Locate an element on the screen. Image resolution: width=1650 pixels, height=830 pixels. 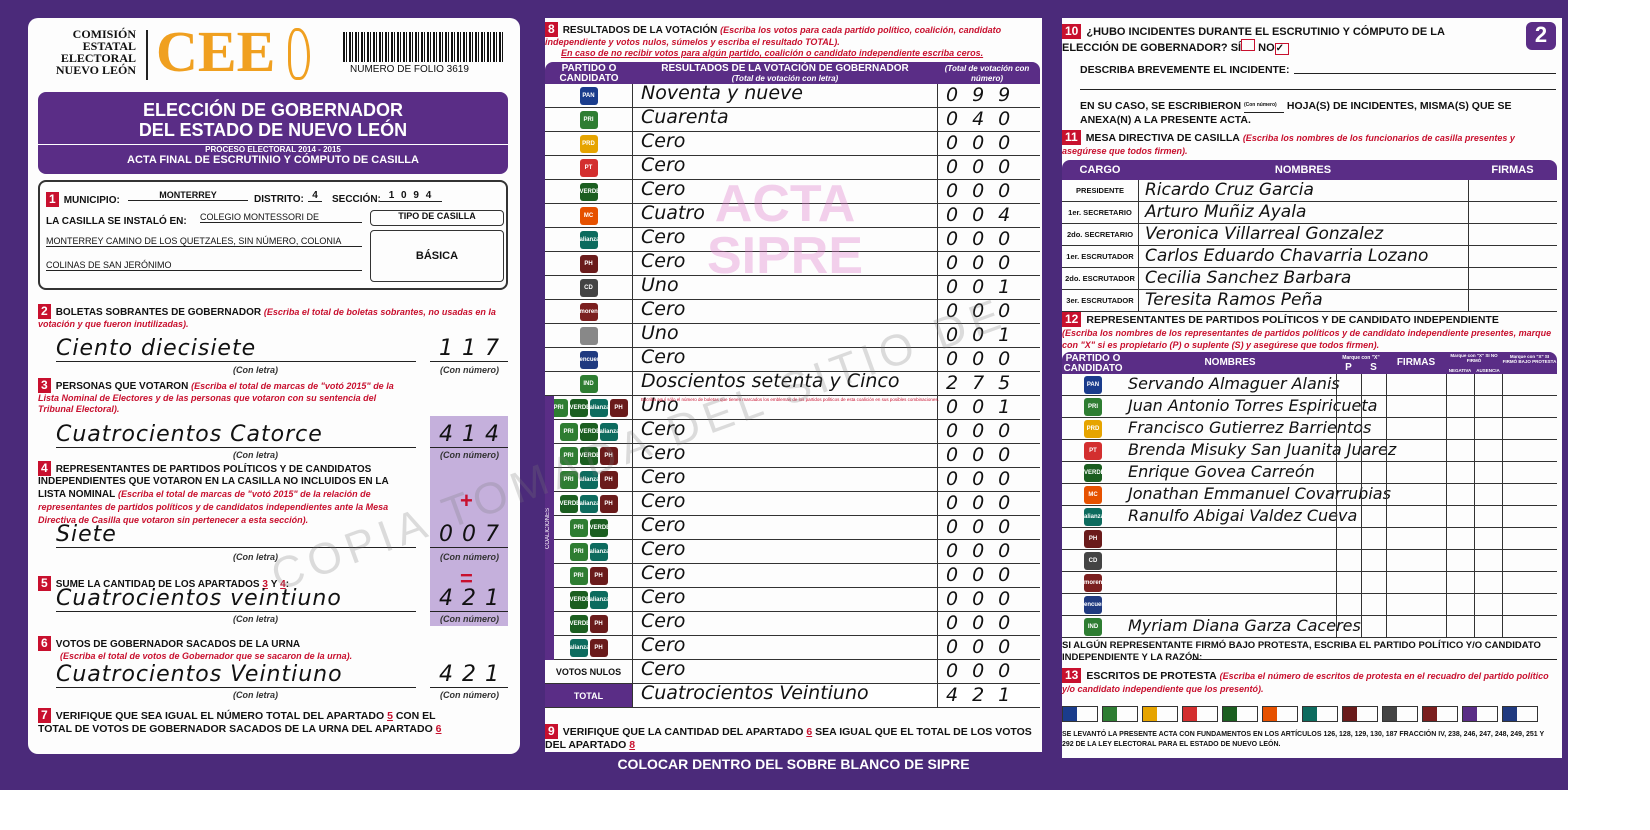
representantes-numero-field: 007 is located at coordinates (469, 535).